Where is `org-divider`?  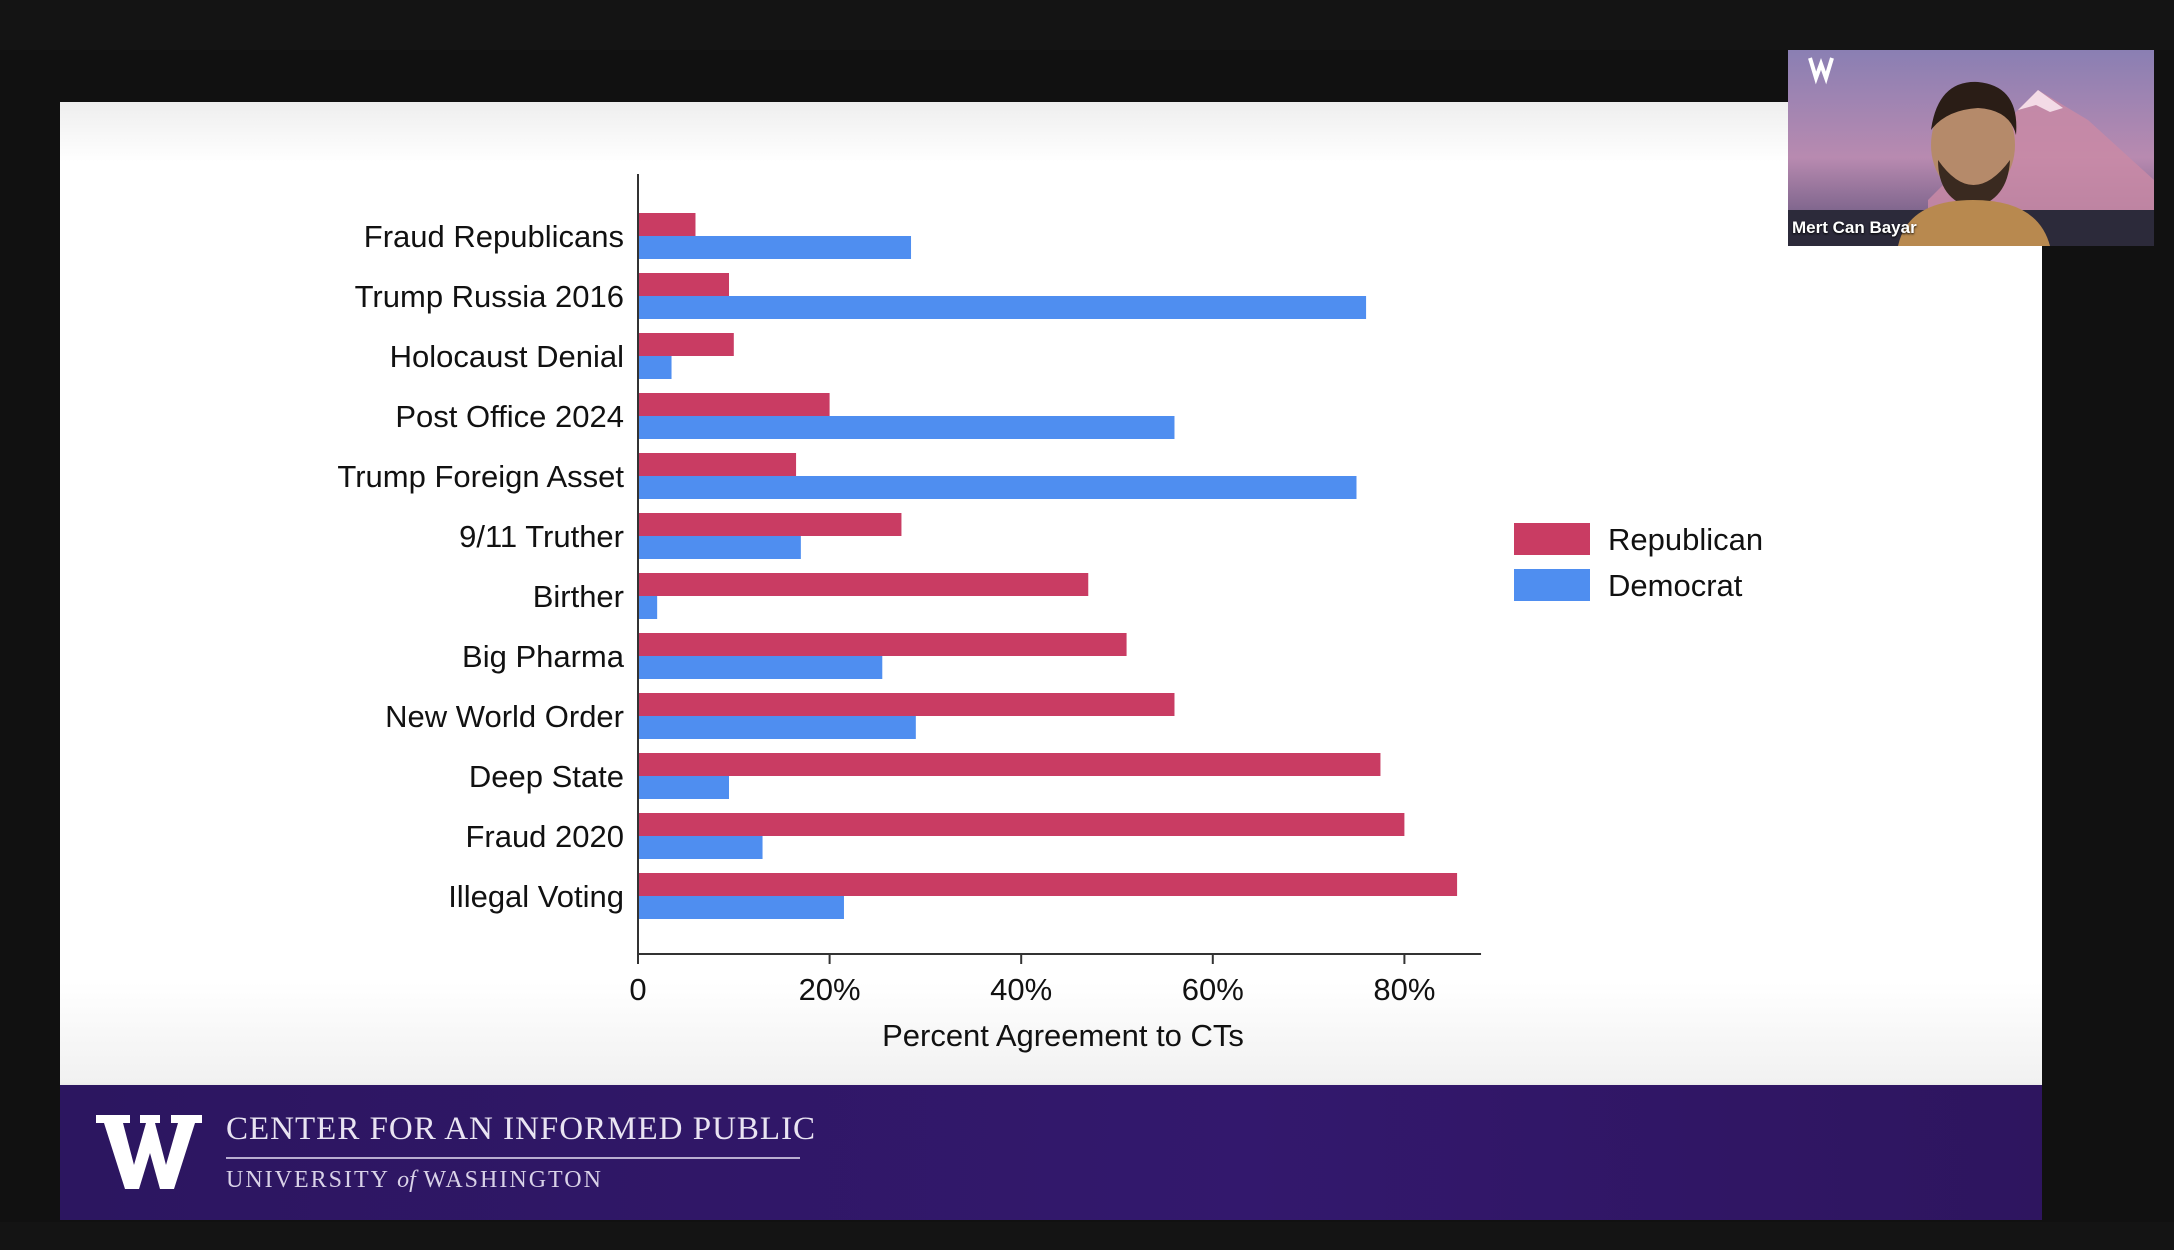
org-divider is located at coordinates (513, 1158).